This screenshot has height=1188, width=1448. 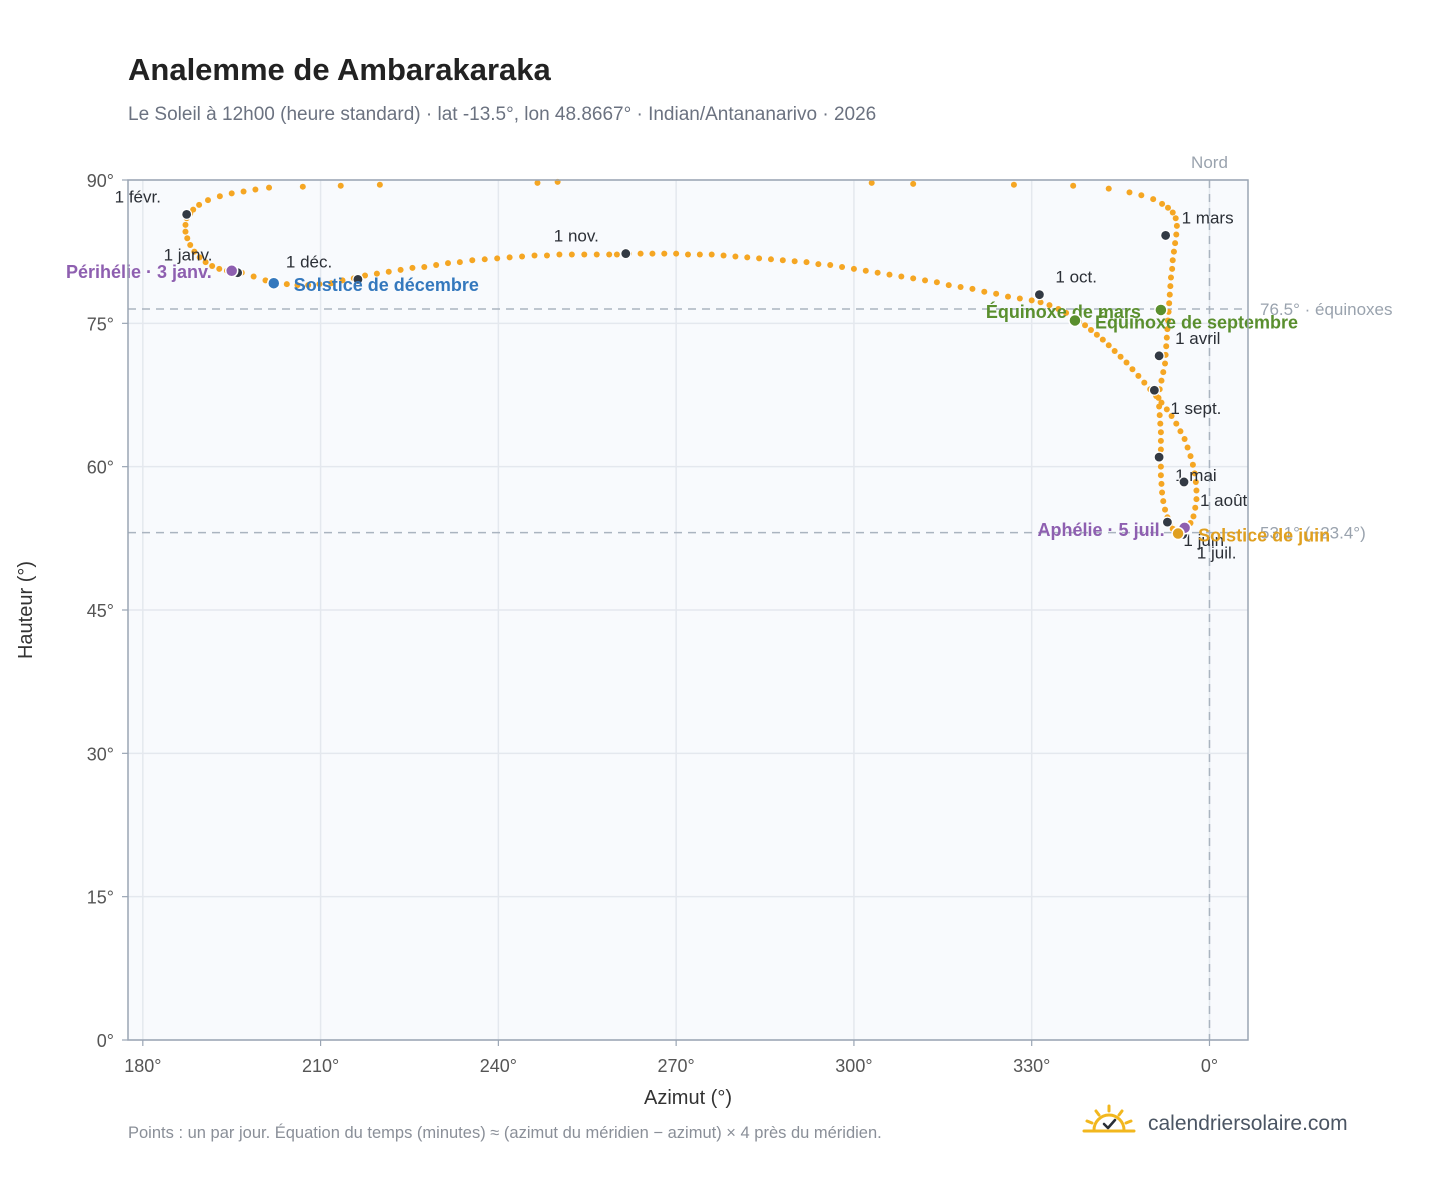 I want to click on x-tick-label: 180°, so click(x=142, y=1066).